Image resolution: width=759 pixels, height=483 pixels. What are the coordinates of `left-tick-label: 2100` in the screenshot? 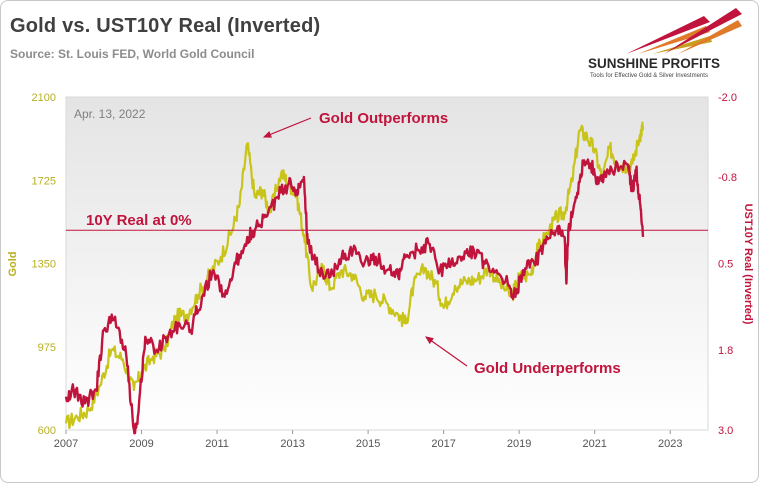 It's located at (44, 98).